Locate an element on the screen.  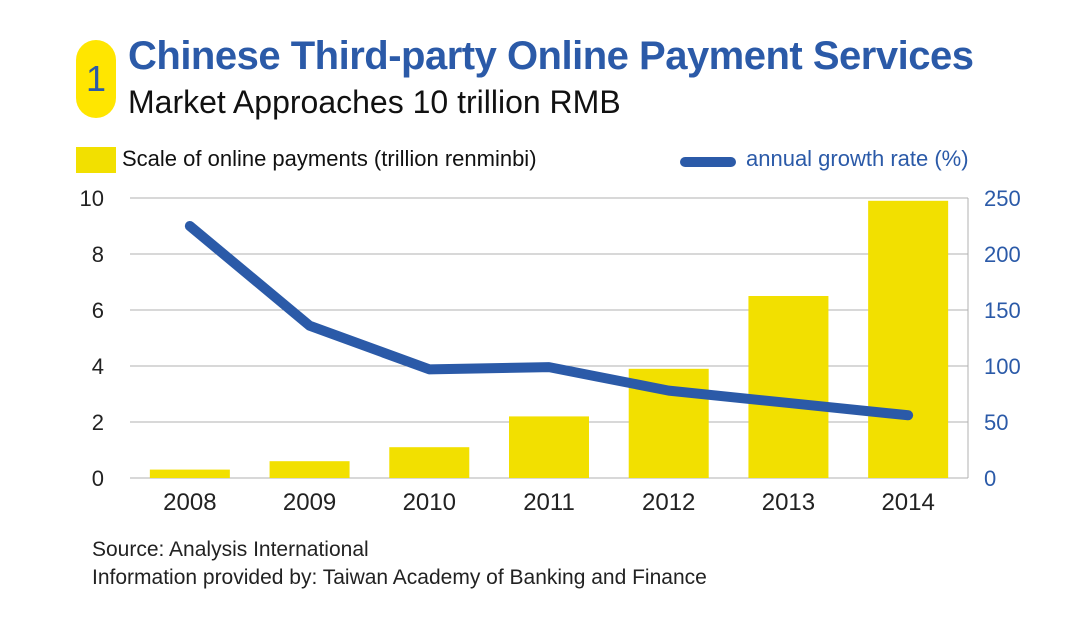
y-right-tick-label: 200 is located at coordinates (1002, 254).